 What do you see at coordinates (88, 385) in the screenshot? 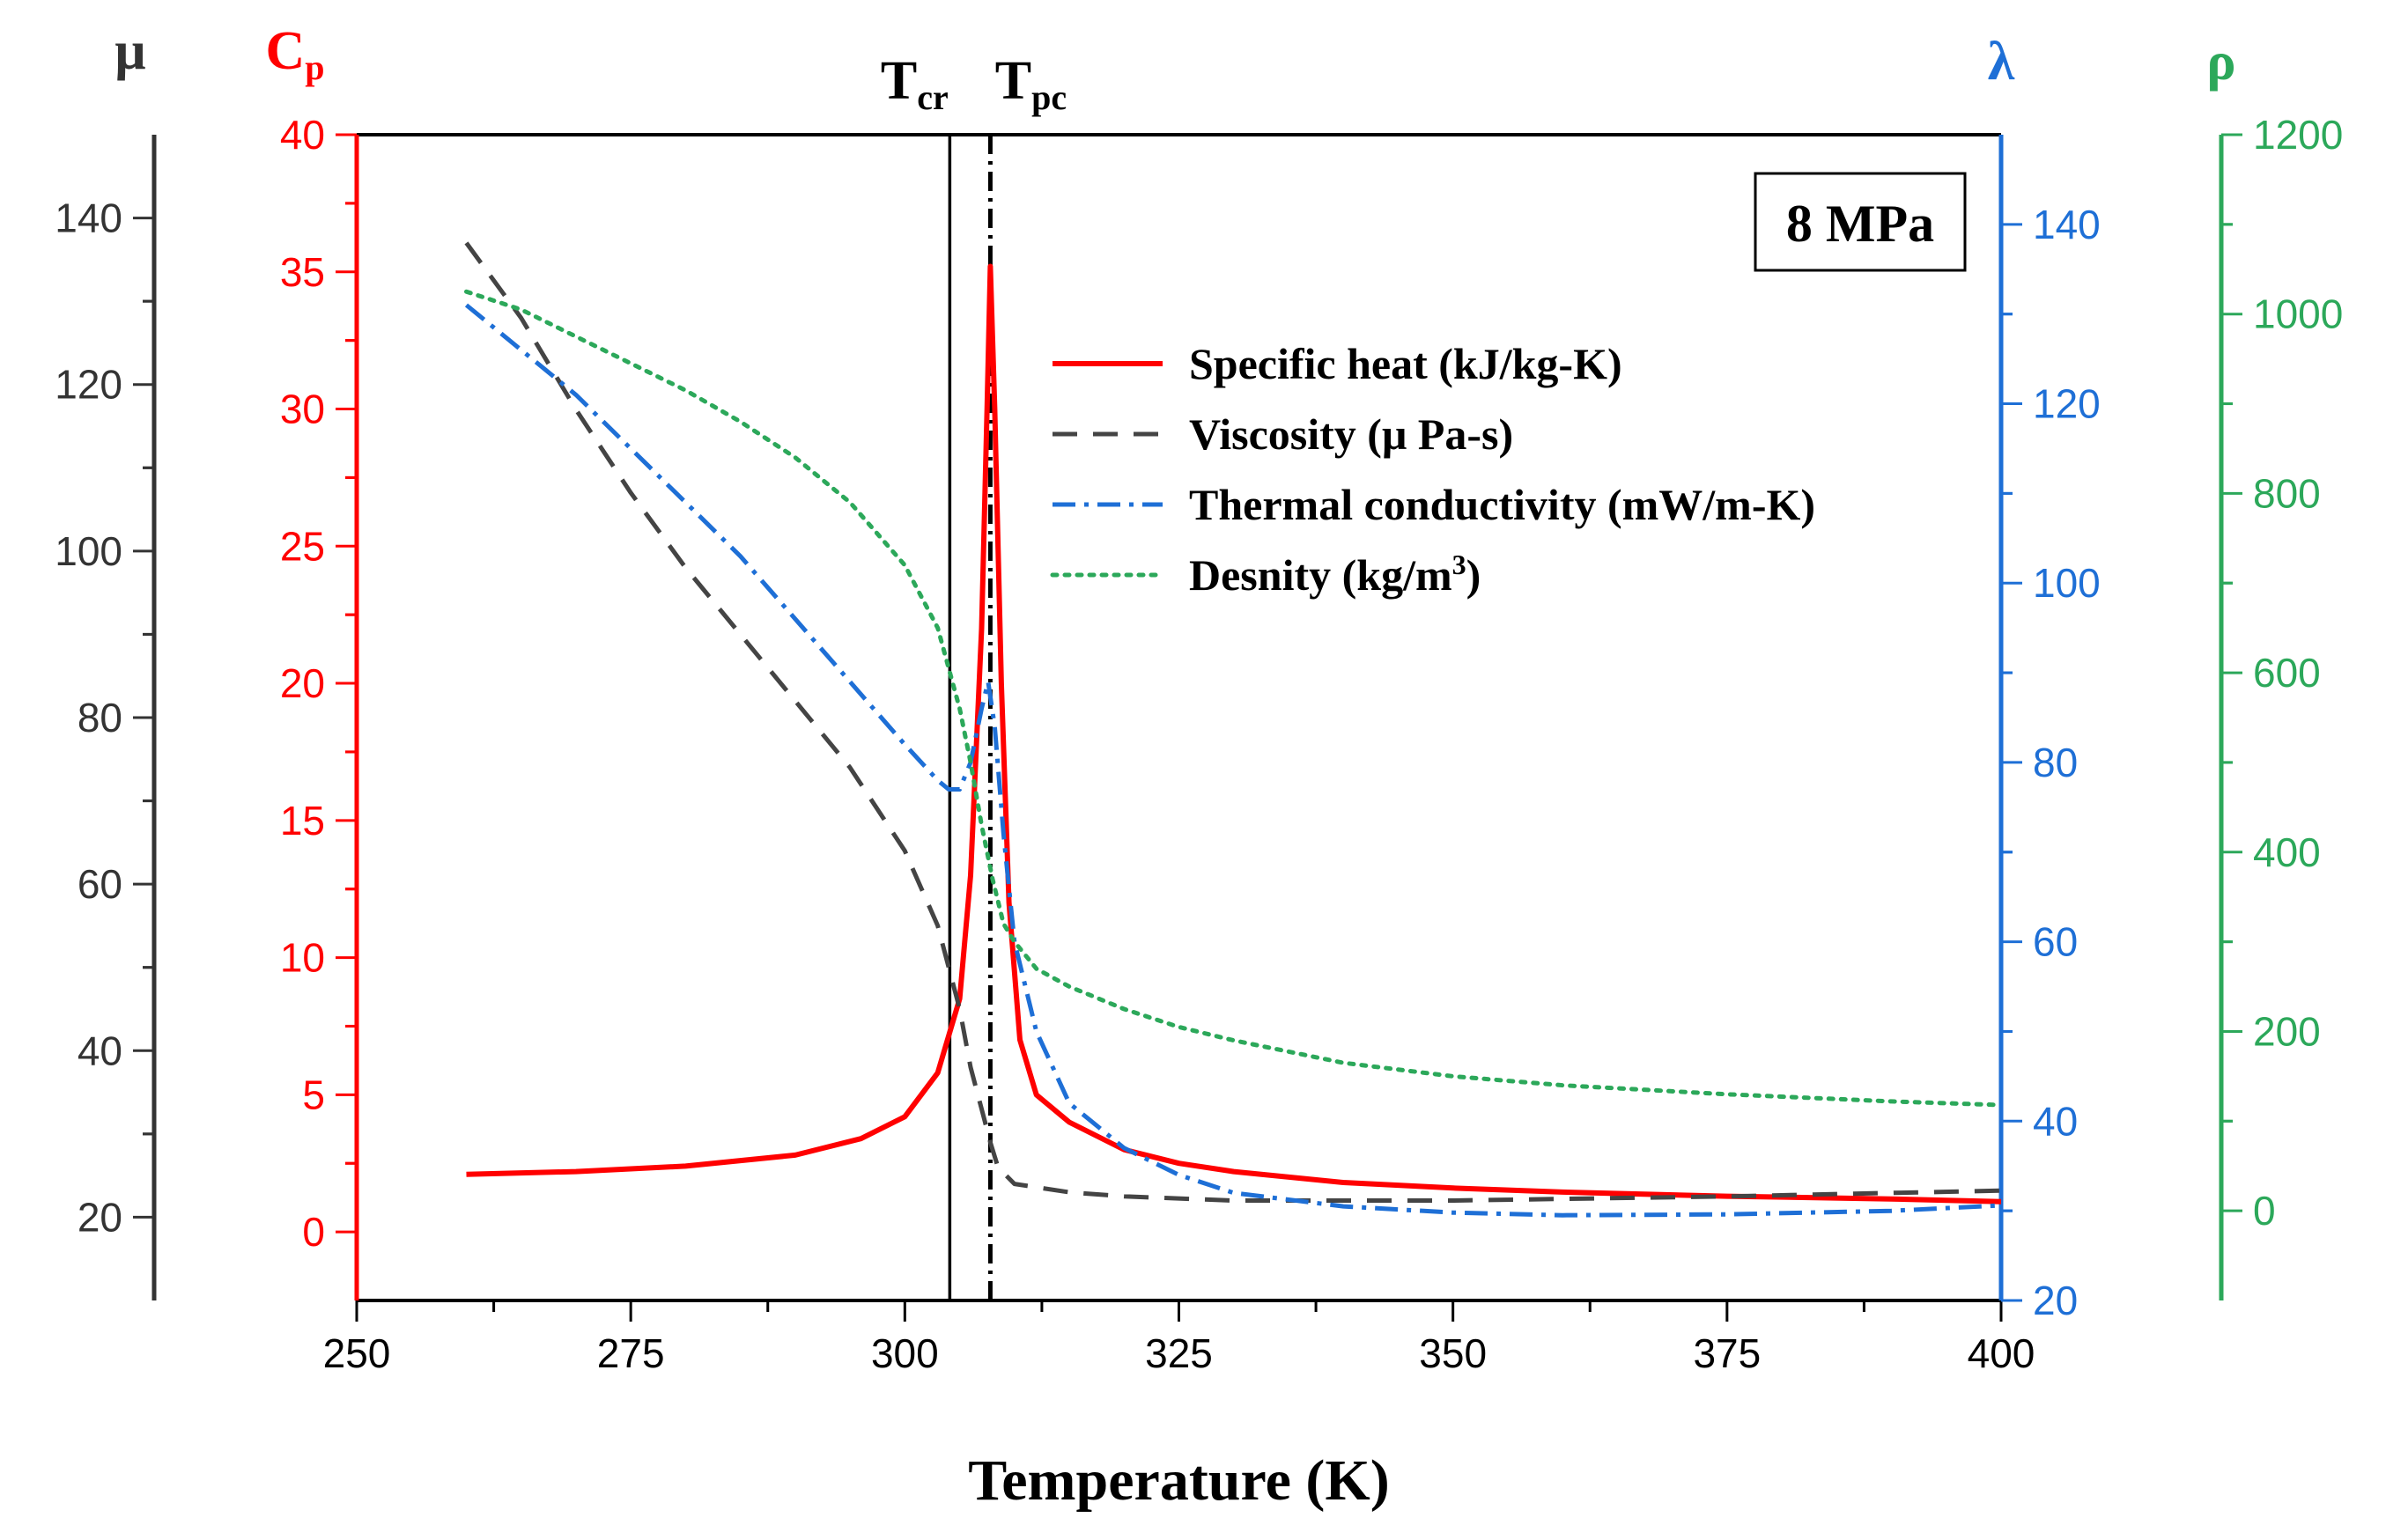
I see `y-tick-label-mu: 120` at bounding box center [88, 385].